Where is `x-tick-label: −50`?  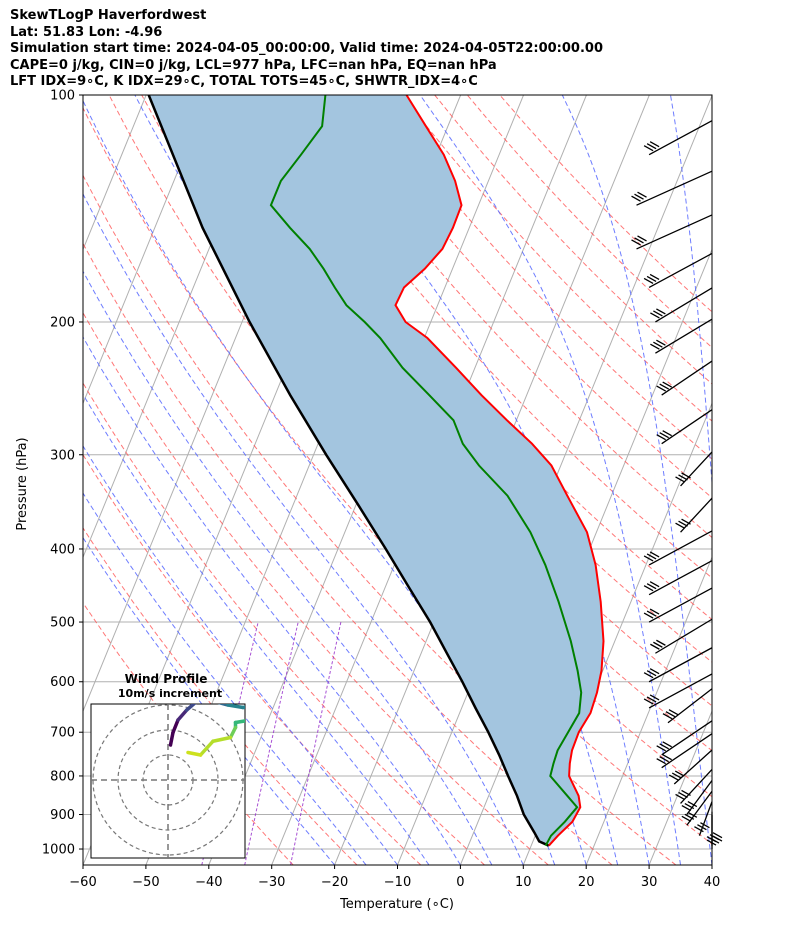
x-tick-label: −50 is located at coordinates (145, 882).